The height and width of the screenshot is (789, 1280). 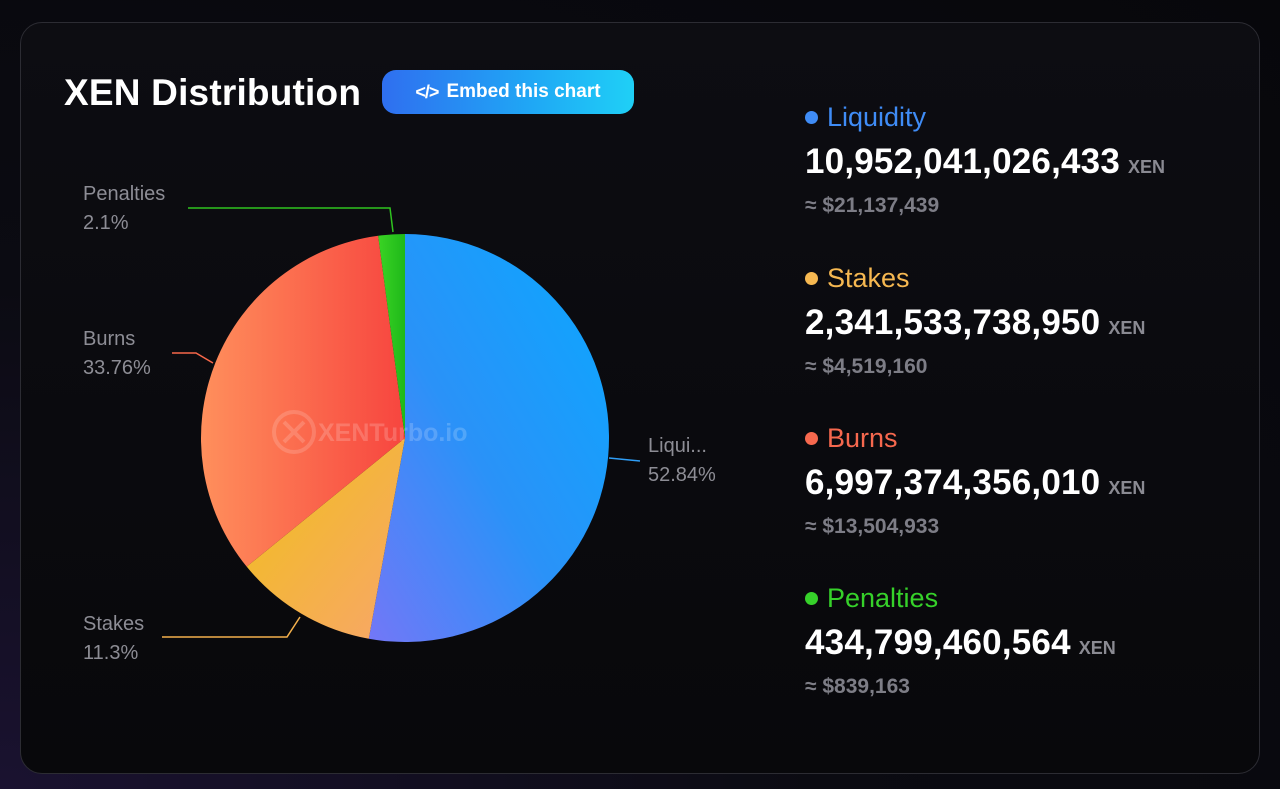 I want to click on burns-dot-icon, so click(x=811, y=438).